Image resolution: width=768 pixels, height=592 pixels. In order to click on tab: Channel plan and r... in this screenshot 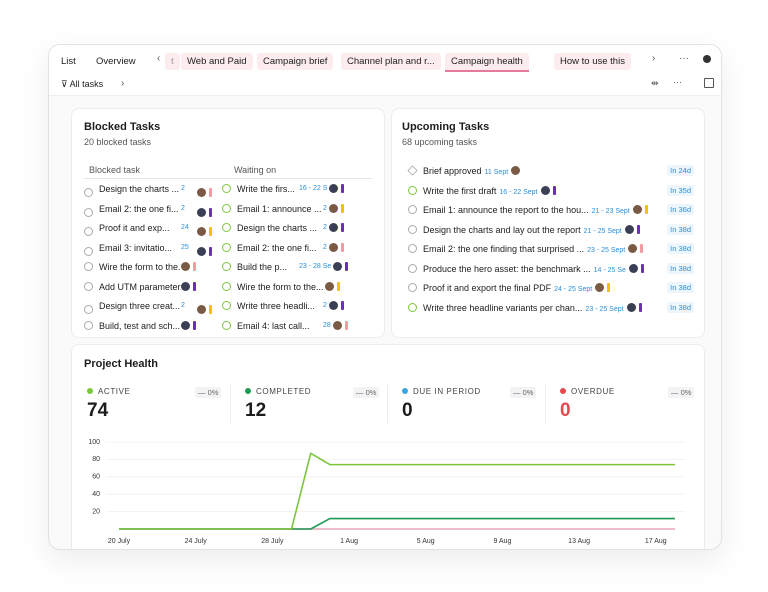, I will do `click(391, 61)`.